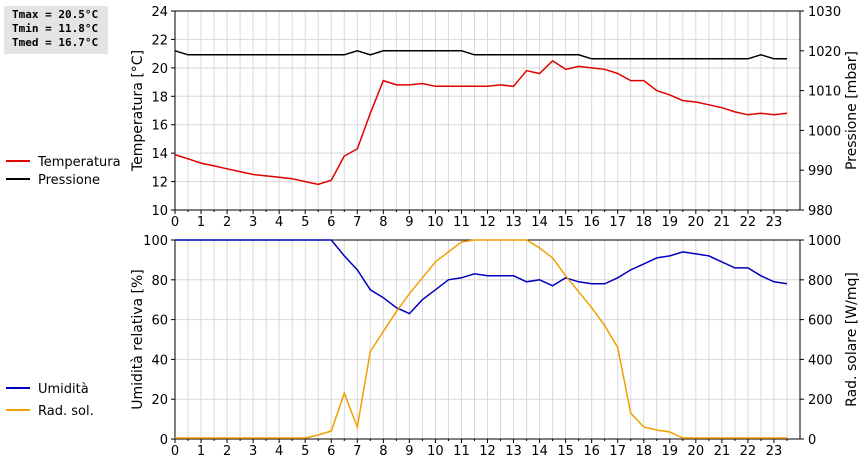  Describe the element at coordinates (670, 222) in the screenshot. I see `chart1-xtick-label: 19` at that location.